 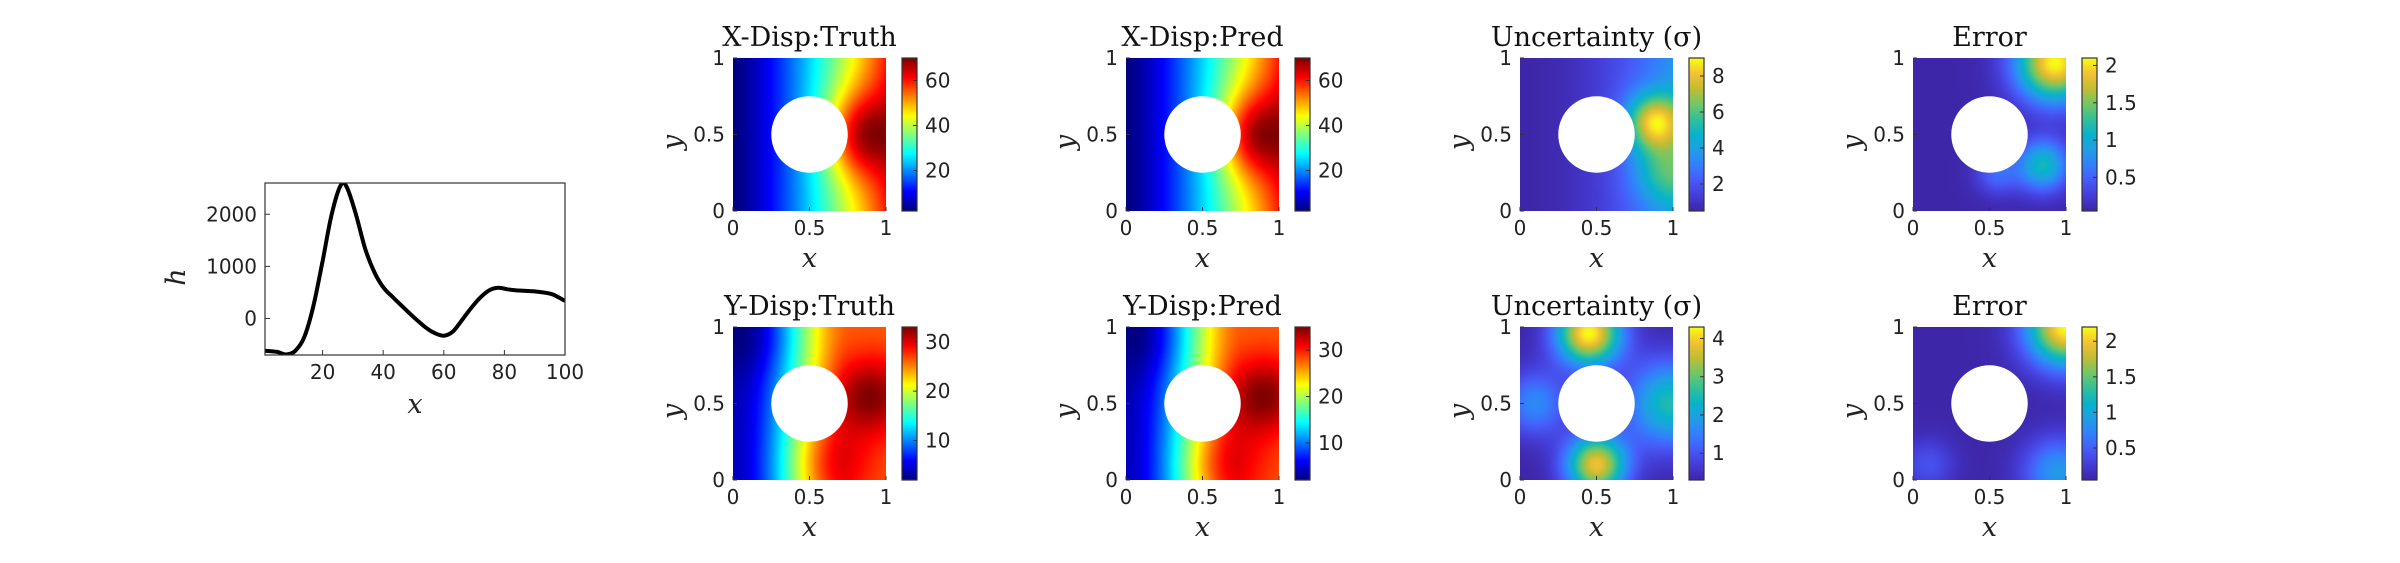 I want to click on y-tick-label: 2000, so click(x=231, y=214).